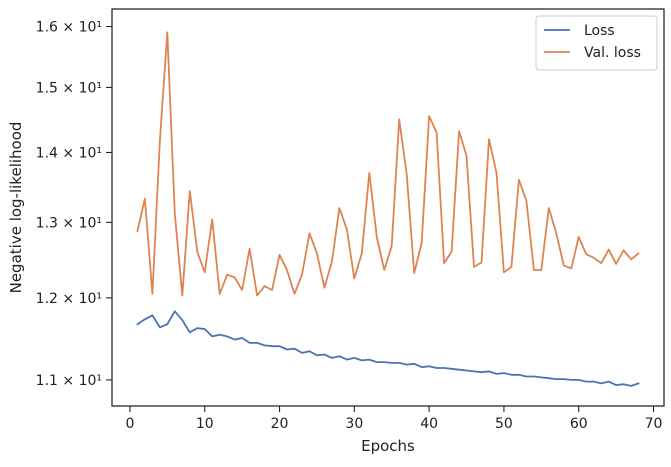 The height and width of the screenshot is (467, 671). Describe the element at coordinates (69, 381) in the screenshot. I see `y-tick-label: 1.1 × 10¹` at that location.